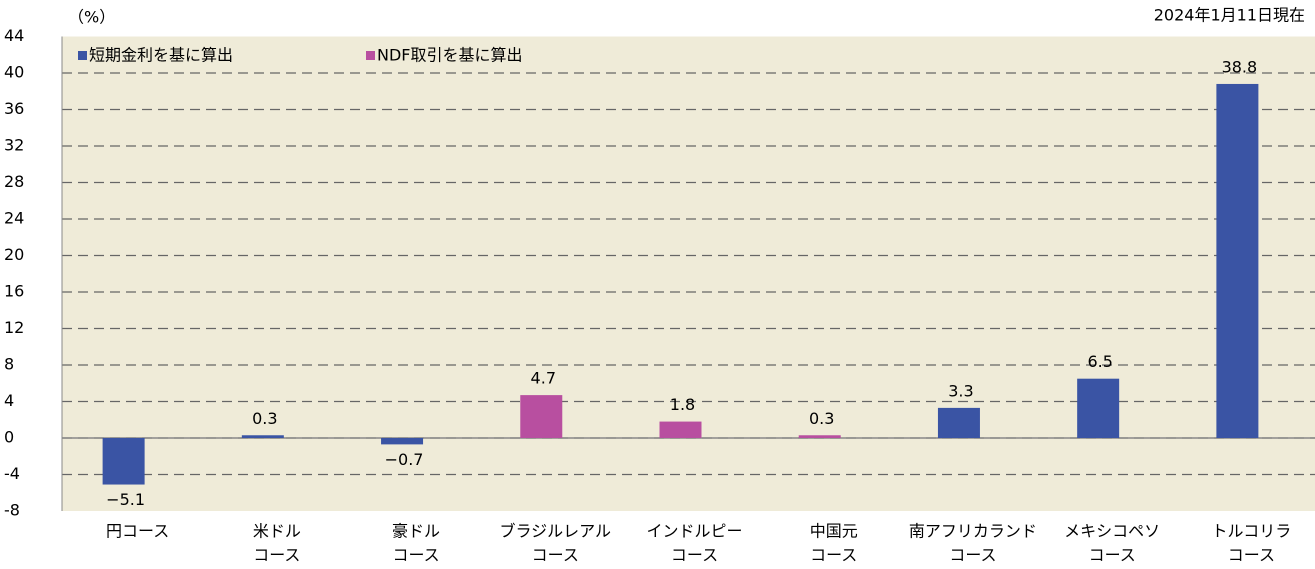 This screenshot has width=1315, height=569. Describe the element at coordinates (9, 400) in the screenshot. I see `y-tick-label: 4` at that location.